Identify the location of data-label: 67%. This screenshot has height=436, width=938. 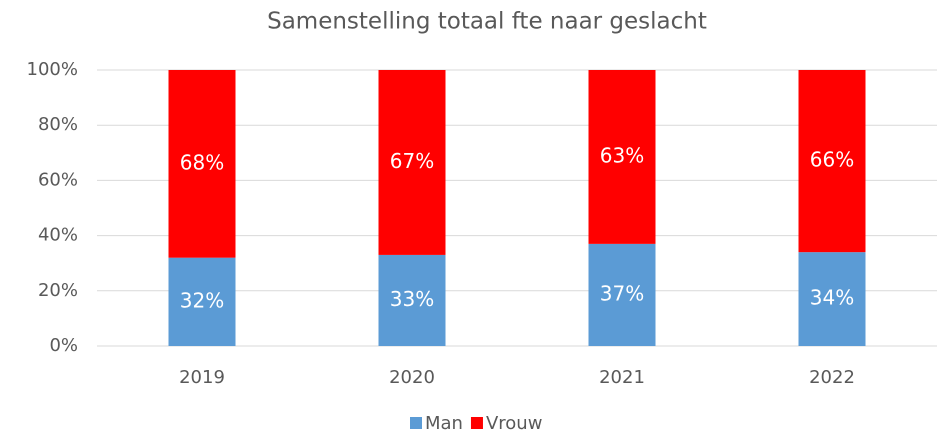
(412, 161).